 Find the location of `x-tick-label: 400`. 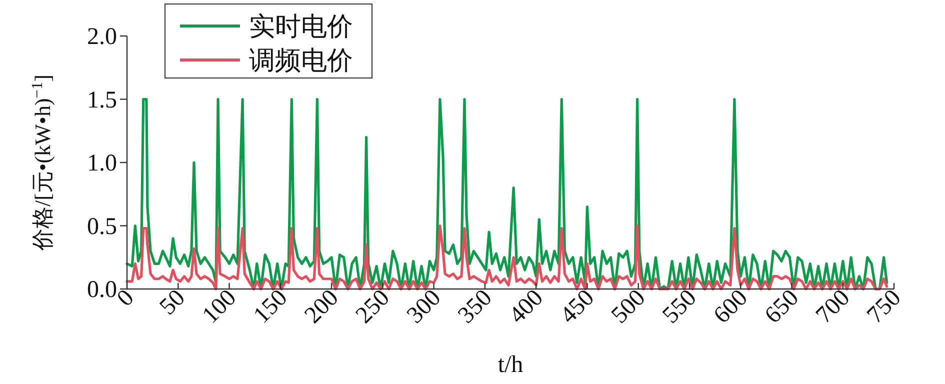

x-tick-label: 400 is located at coordinates (526, 306).